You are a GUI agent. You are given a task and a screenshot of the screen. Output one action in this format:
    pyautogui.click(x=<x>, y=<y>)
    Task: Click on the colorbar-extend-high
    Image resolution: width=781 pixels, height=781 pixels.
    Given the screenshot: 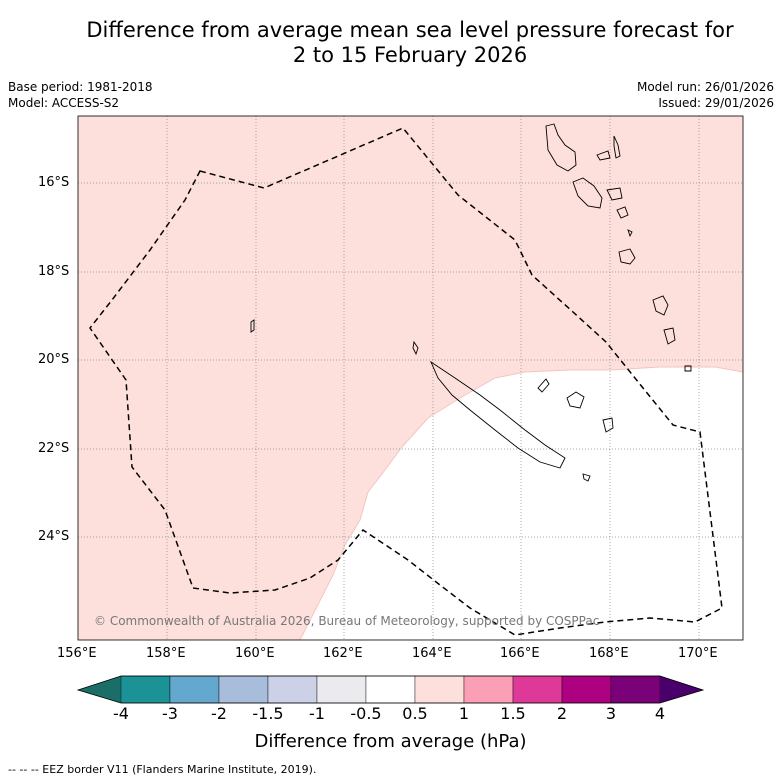 What is the action you would take?
    pyautogui.click(x=681, y=689)
    